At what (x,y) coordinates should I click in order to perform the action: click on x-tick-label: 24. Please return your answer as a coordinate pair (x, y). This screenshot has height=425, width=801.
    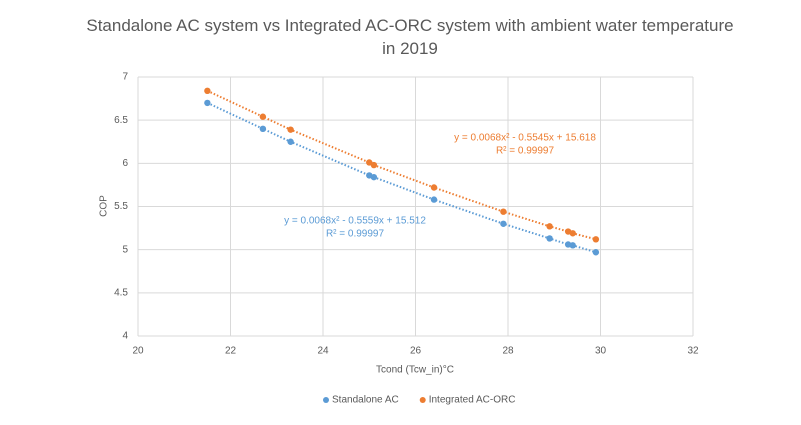
    Looking at the image, I should click on (323, 351).